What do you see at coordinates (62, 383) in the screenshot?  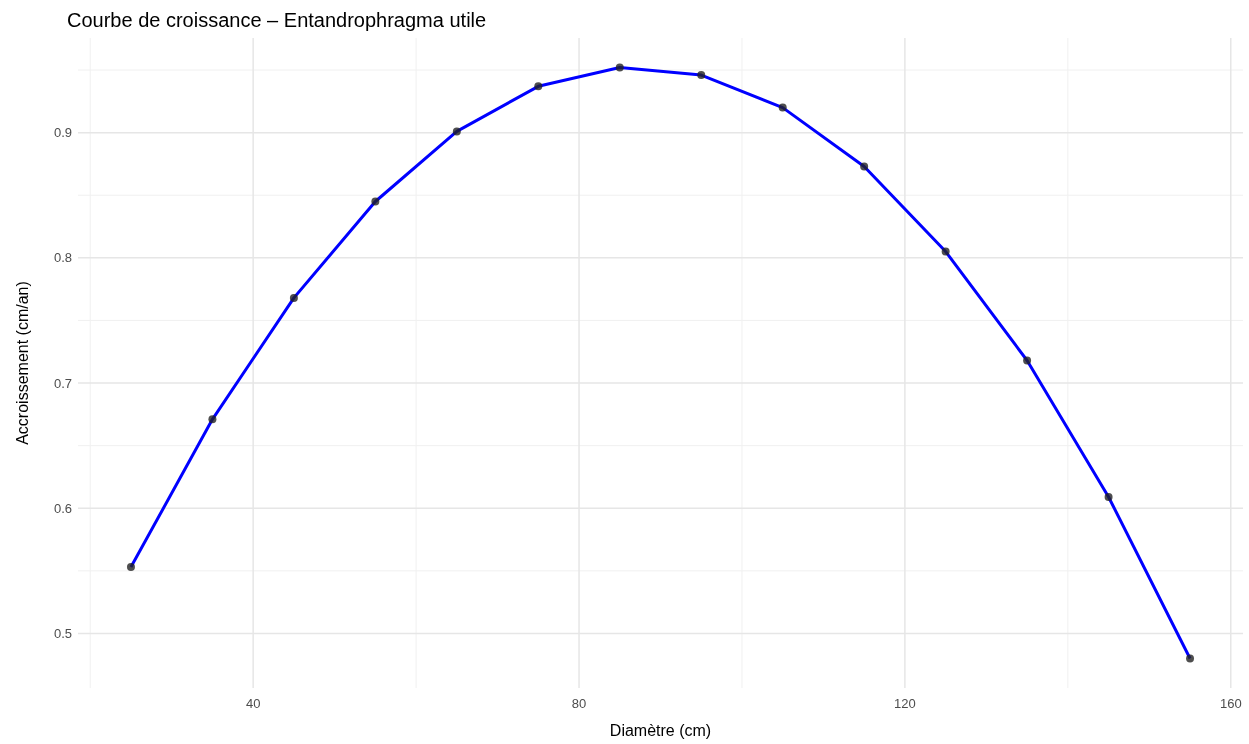 I see `y-tick-label: 0.7` at bounding box center [62, 383].